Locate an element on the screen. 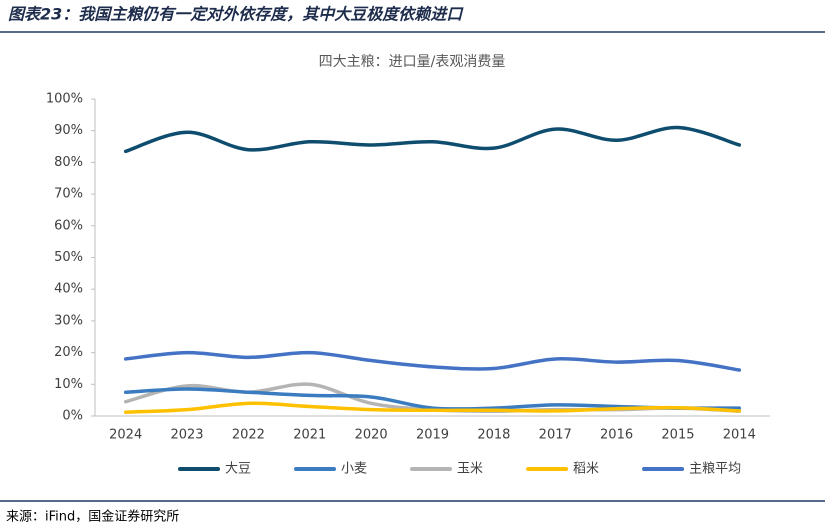  x-tick-label: 2019 is located at coordinates (432, 435).